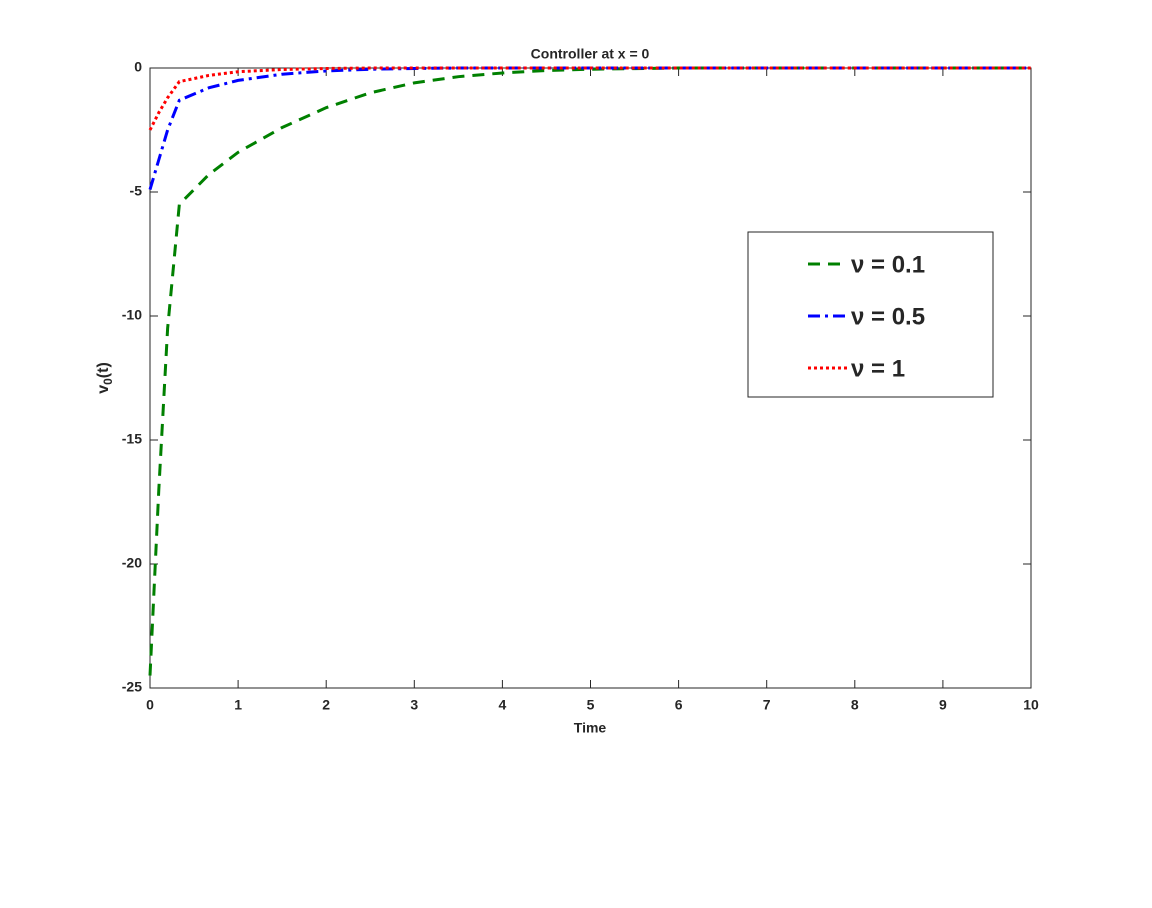 This screenshot has height=908, width=1152. I want to click on x-tick-label: 4, so click(503, 705).